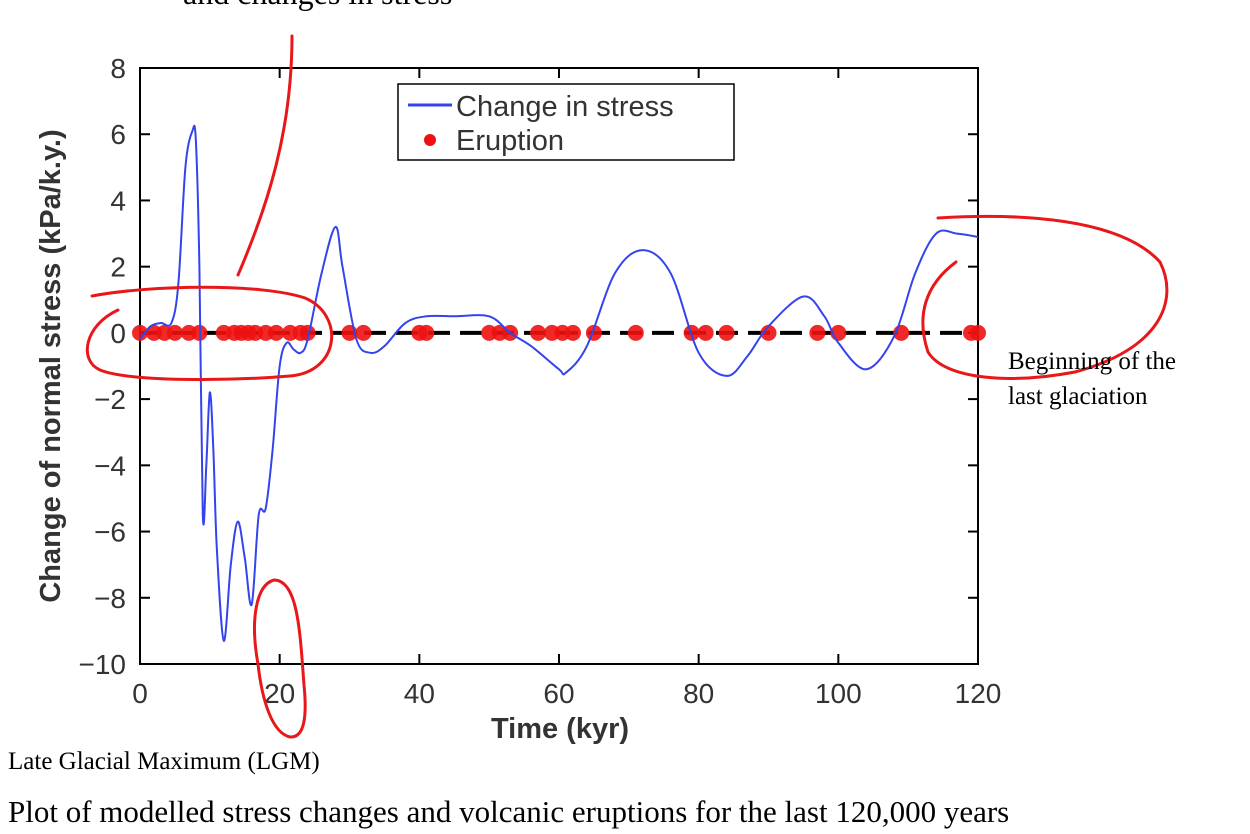  Describe the element at coordinates (110, 598) in the screenshot. I see `y-tick-label: −8` at that location.